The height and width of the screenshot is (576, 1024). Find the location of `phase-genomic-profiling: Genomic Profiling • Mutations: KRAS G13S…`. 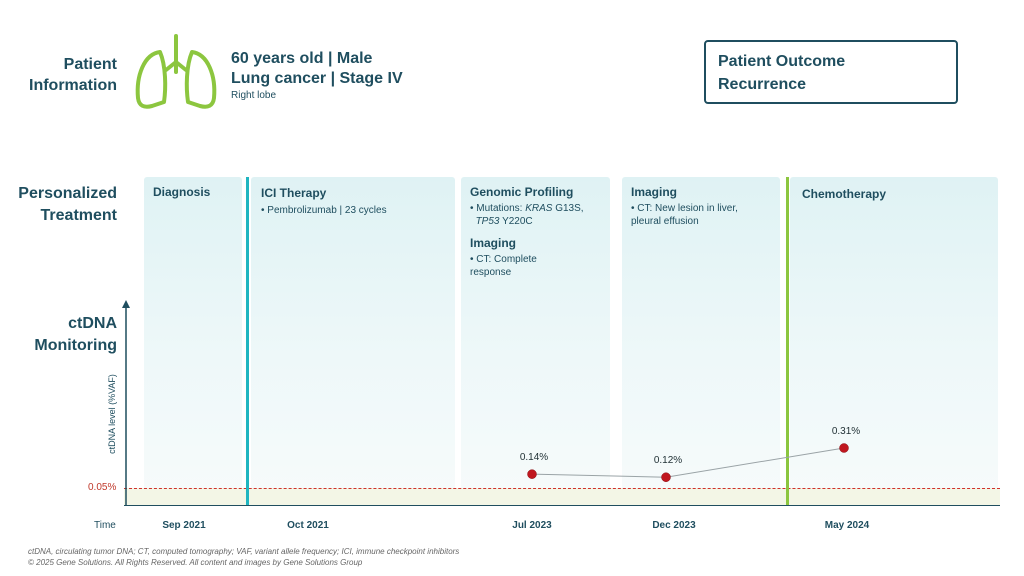

phase-genomic-profiling: Genomic Profiling • Mutations: KRAS G13S… is located at coordinates (535, 341).